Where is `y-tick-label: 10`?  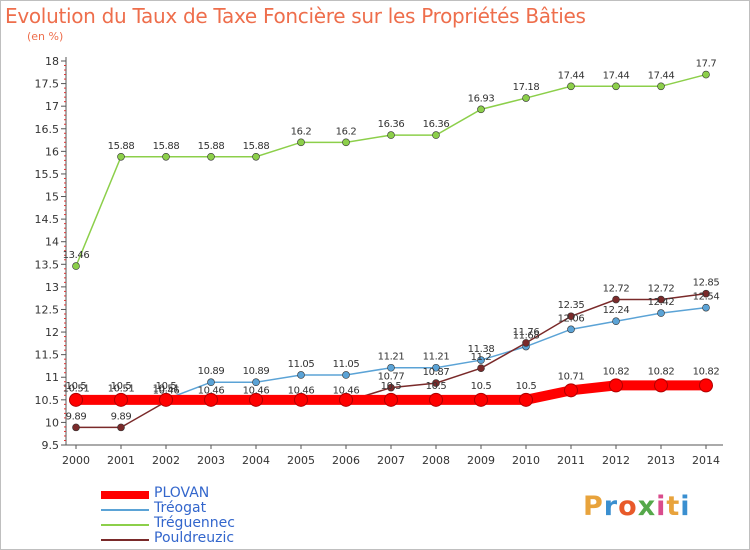 y-tick-label: 10 is located at coordinates (52, 422).